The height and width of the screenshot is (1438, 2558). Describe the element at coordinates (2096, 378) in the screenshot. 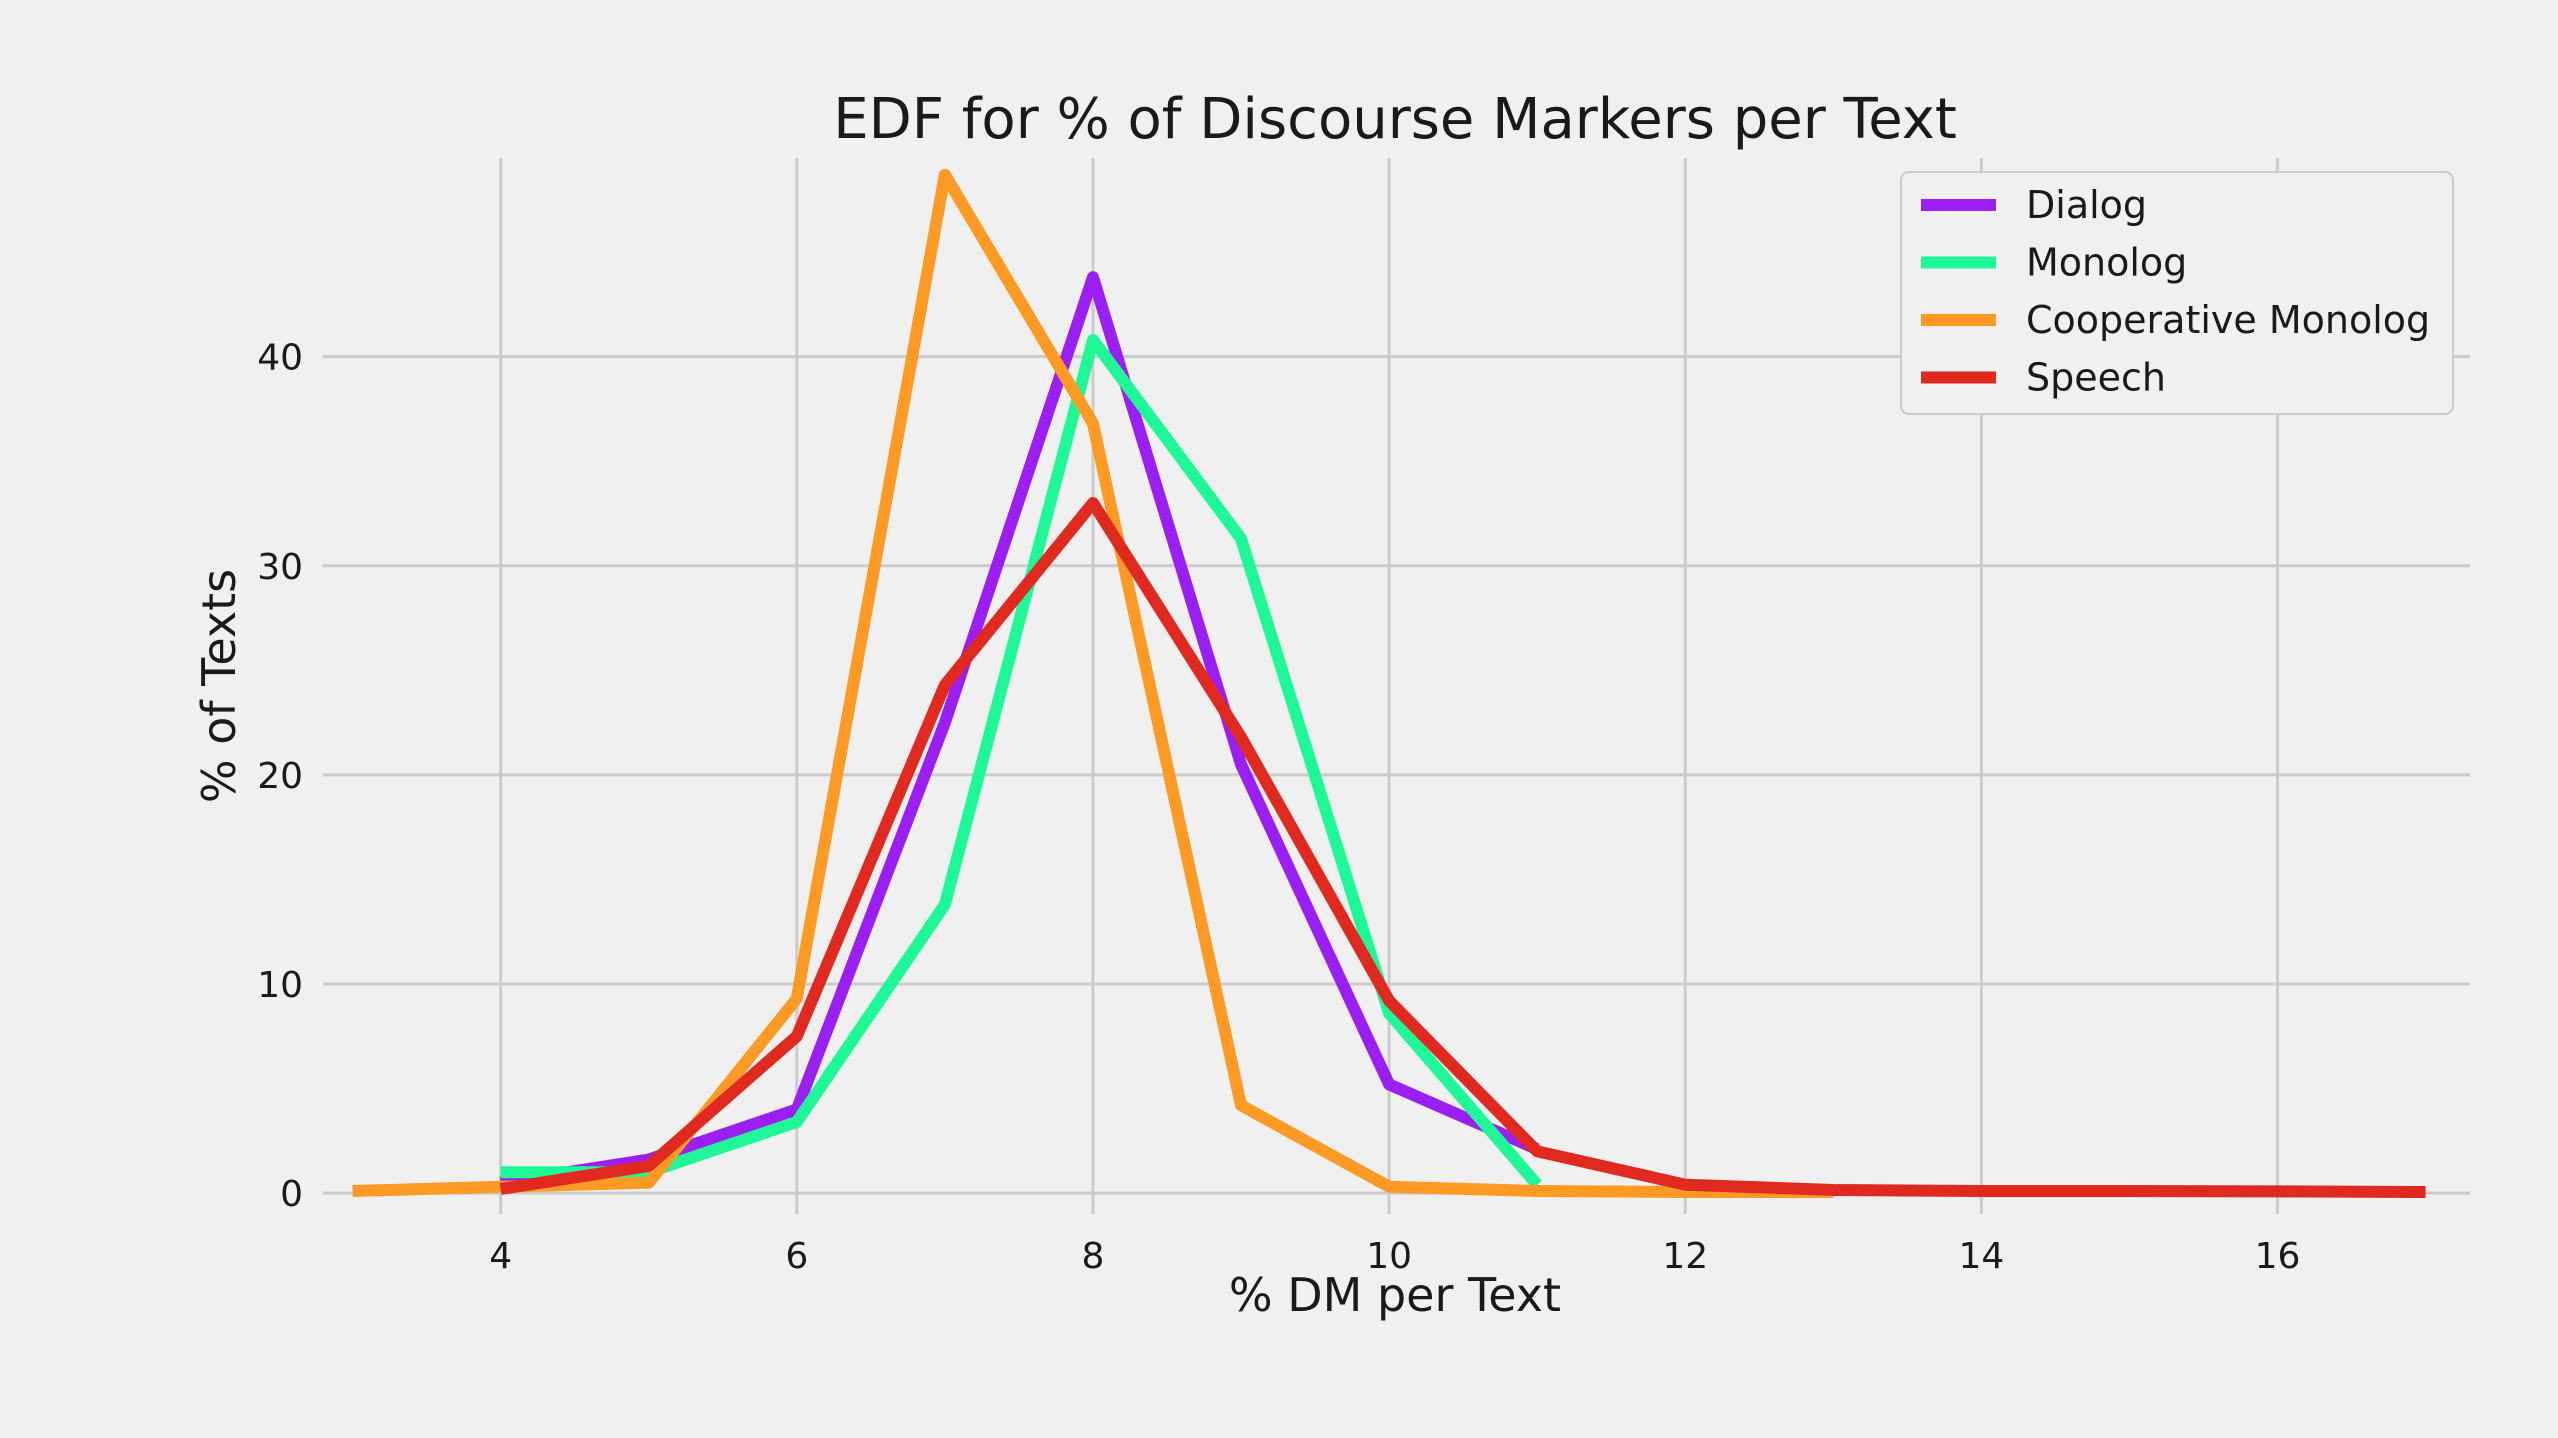

I see `legend-label: Speech` at that location.